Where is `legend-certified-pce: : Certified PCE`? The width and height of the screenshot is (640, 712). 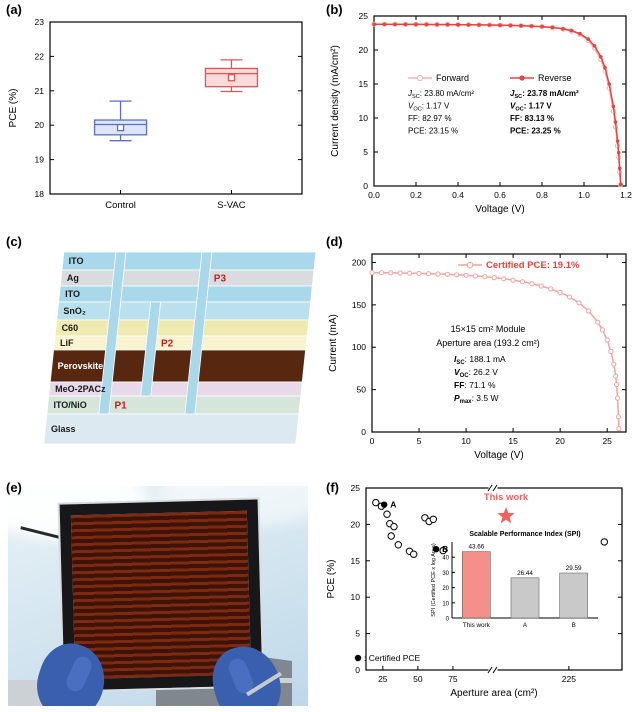
legend-certified-pce: : Certified PCE is located at coordinates (392, 658).